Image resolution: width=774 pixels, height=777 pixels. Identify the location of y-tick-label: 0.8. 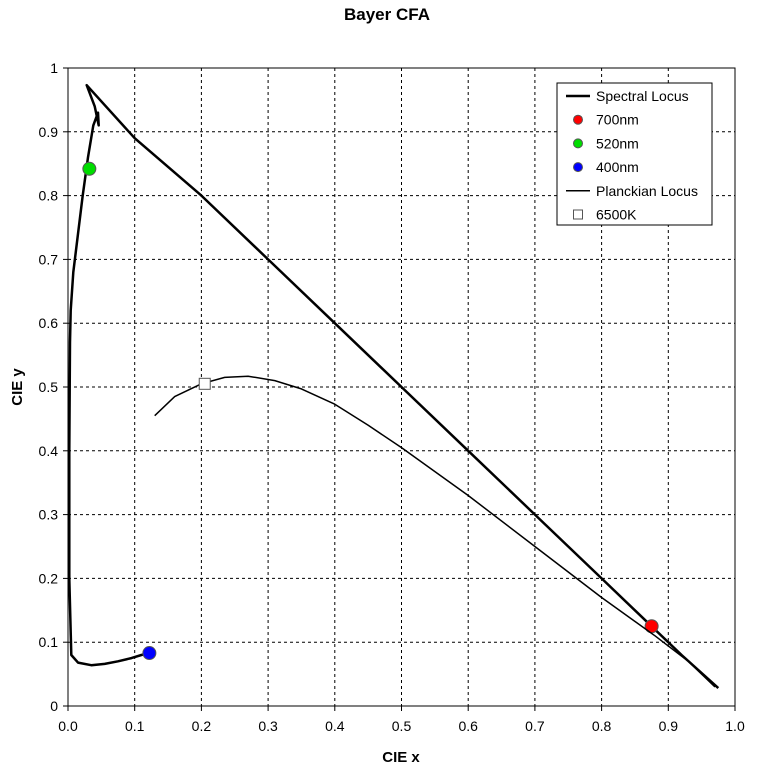
(49, 196).